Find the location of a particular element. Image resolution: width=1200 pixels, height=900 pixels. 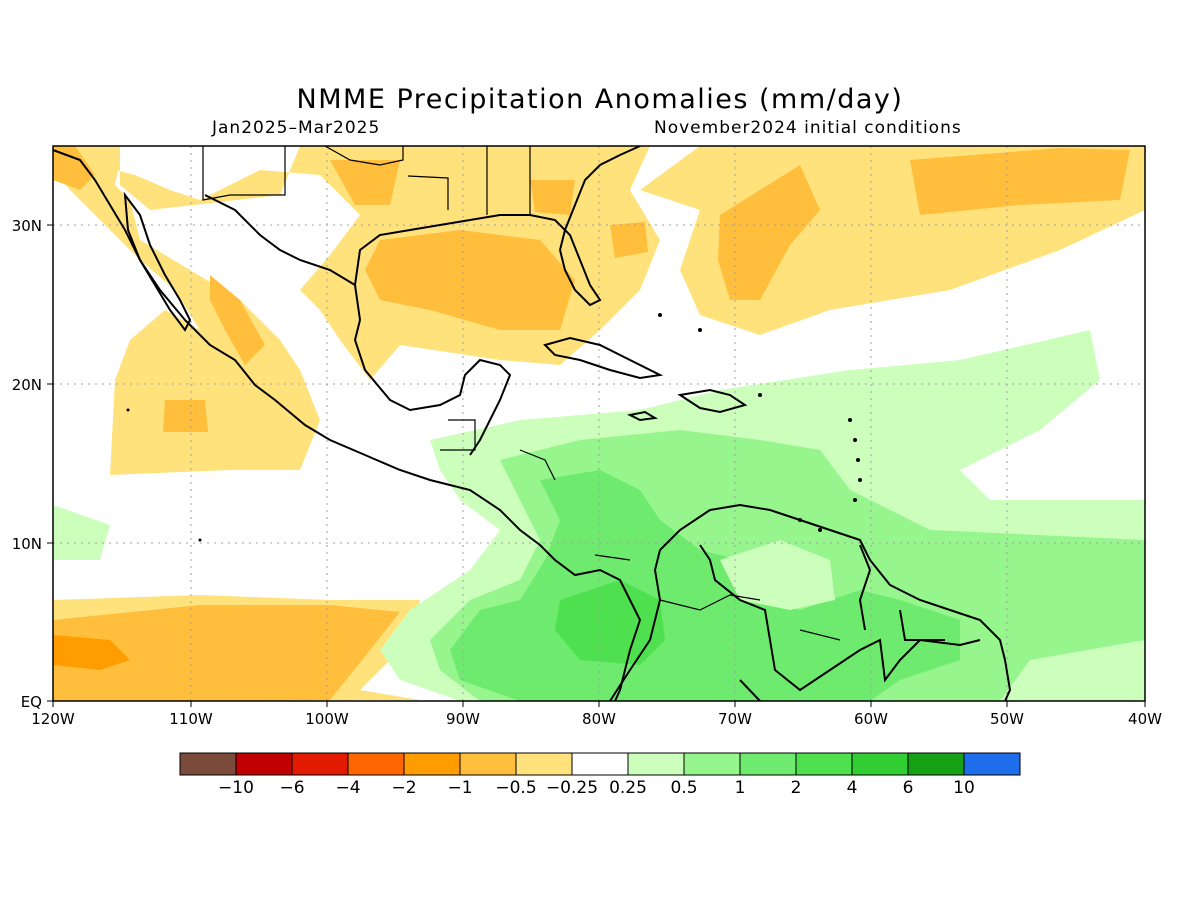

colorbar-label: −4 is located at coordinates (347, 788).